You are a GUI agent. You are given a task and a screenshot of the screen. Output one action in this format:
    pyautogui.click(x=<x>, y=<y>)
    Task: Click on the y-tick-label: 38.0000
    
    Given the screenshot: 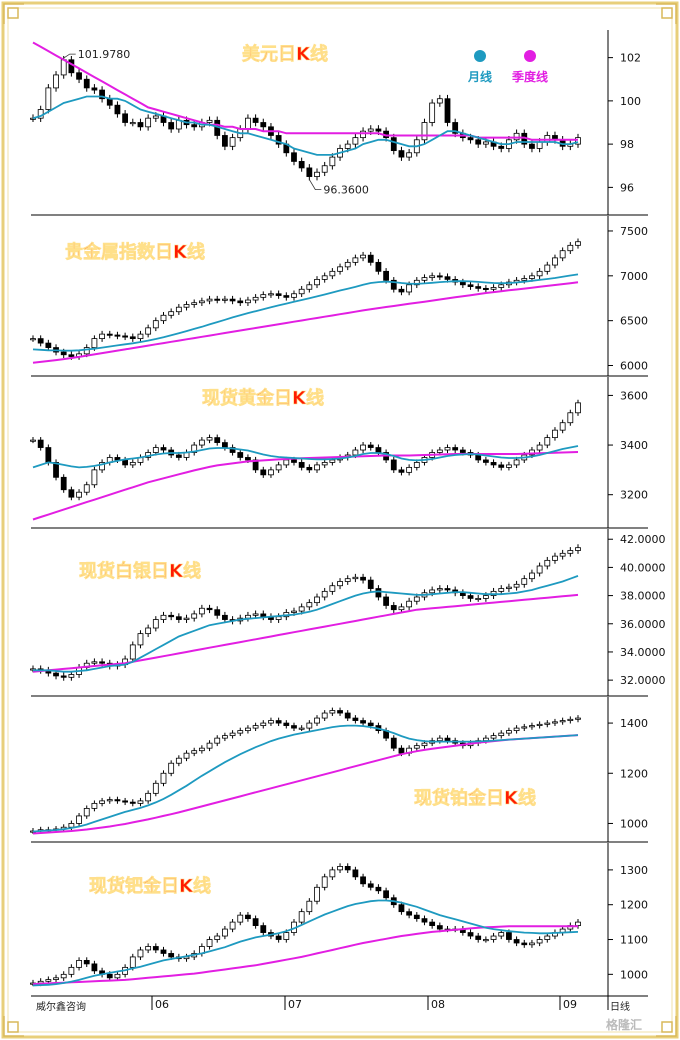 What is the action you would take?
    pyautogui.click(x=643, y=596)
    